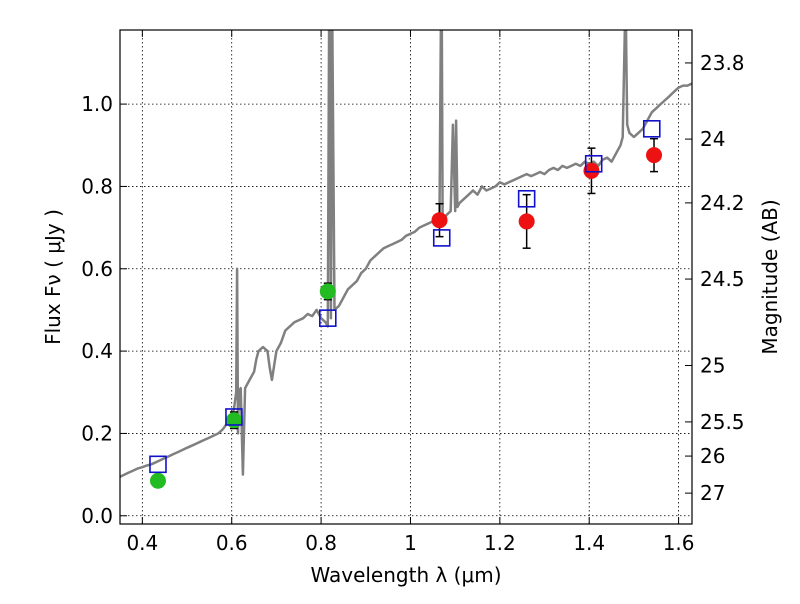 The image size is (800, 604). Describe the element at coordinates (722, 63) in the screenshot. I see `right-tick-label: 23.8` at that location.